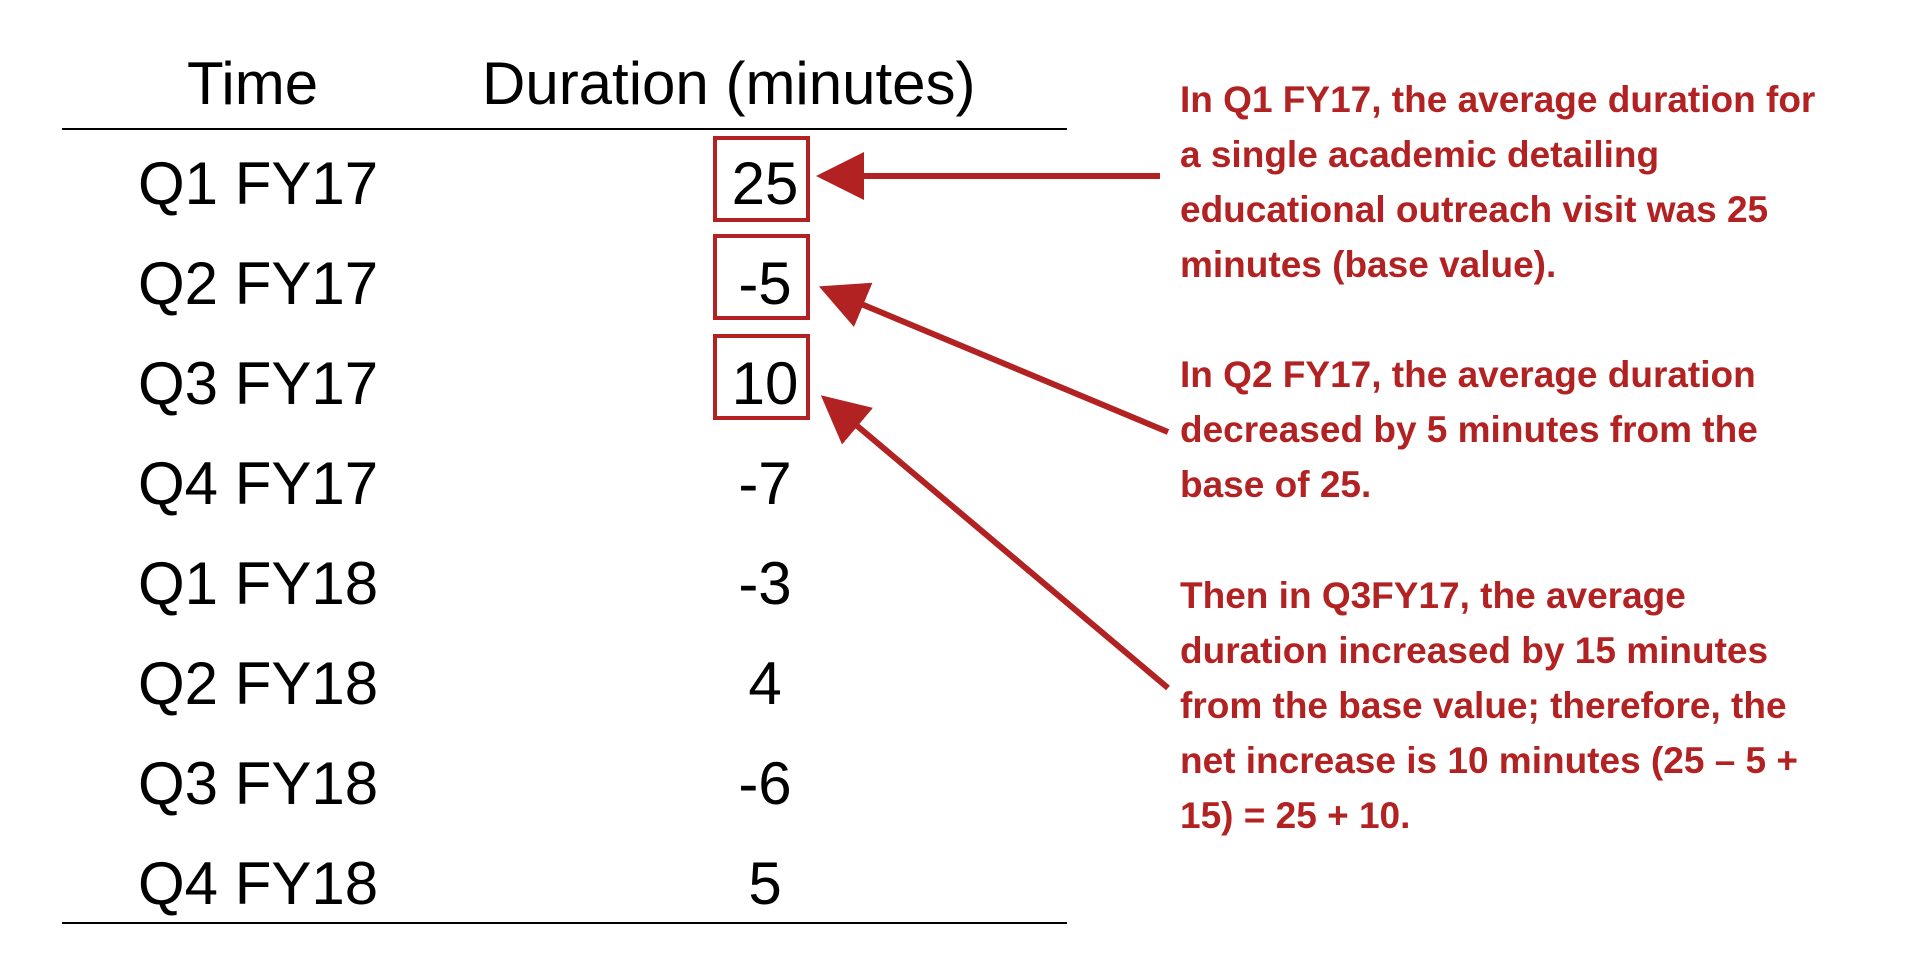  Describe the element at coordinates (535, 684) in the screenshot. I see `table-row-q2-fy18: Q2 FY18 4` at that location.